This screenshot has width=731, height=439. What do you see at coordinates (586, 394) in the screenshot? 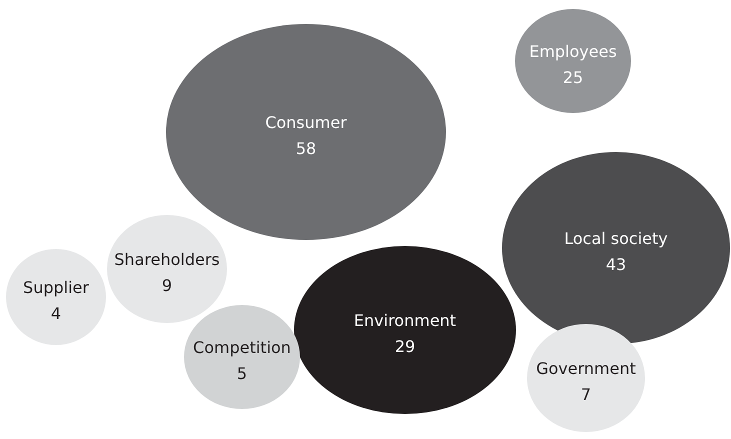
I see `data-label: 7` at bounding box center [586, 394].